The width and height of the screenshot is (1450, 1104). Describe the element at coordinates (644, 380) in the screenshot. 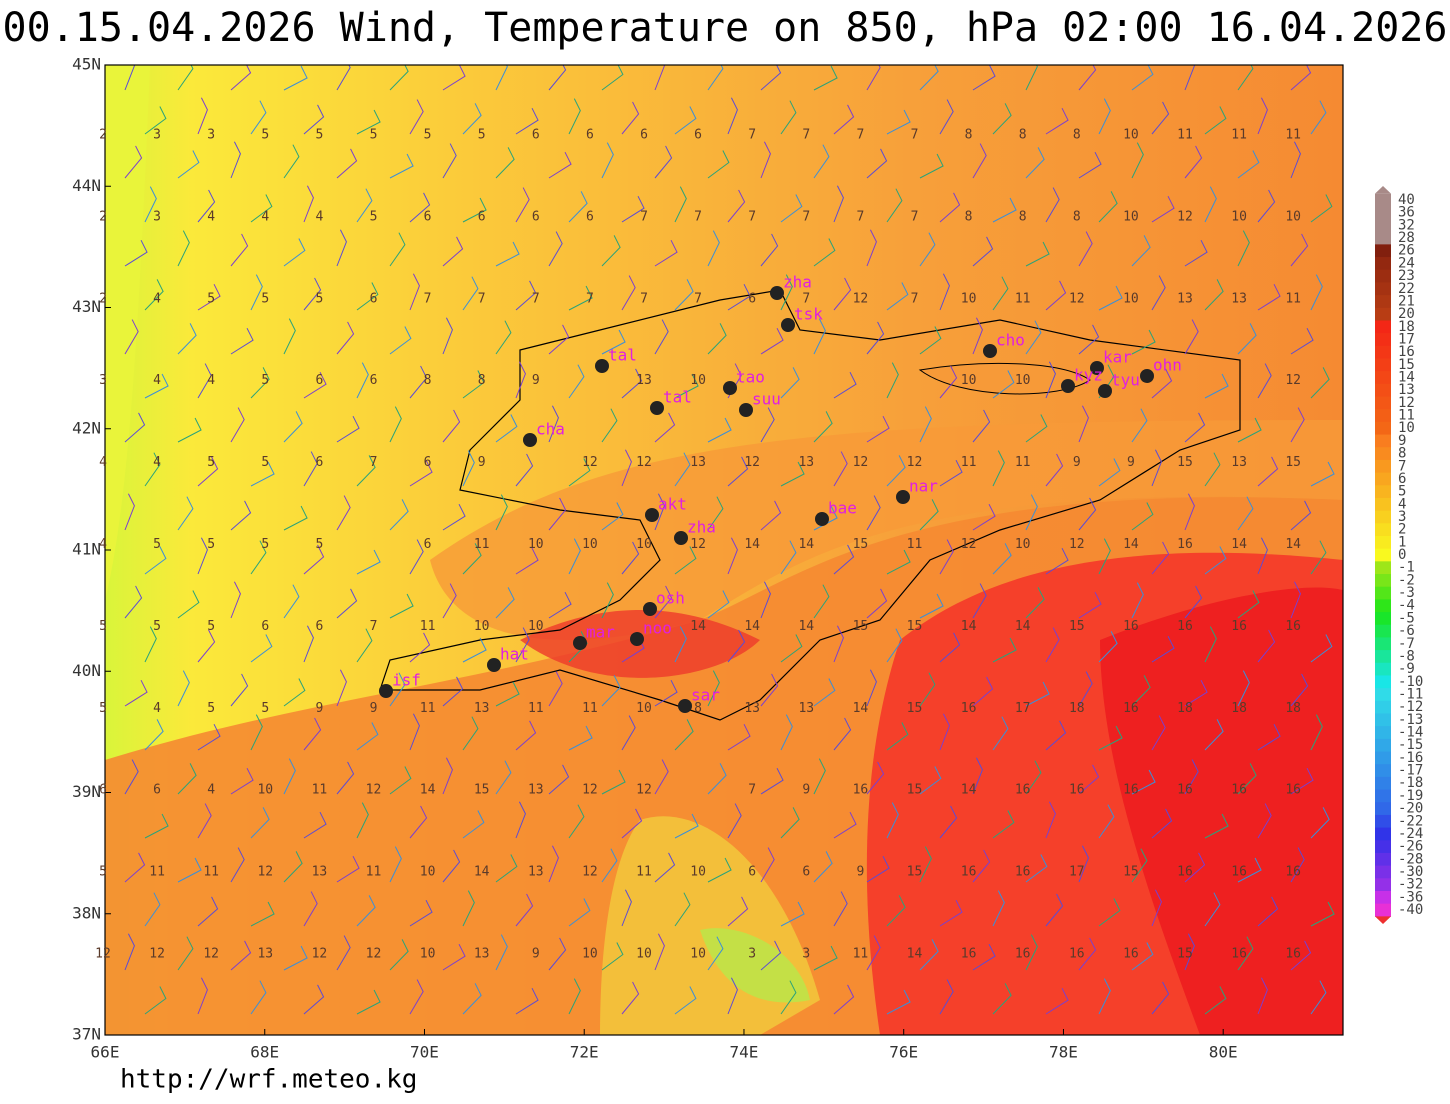

I see `temperature-label: 13` at that location.